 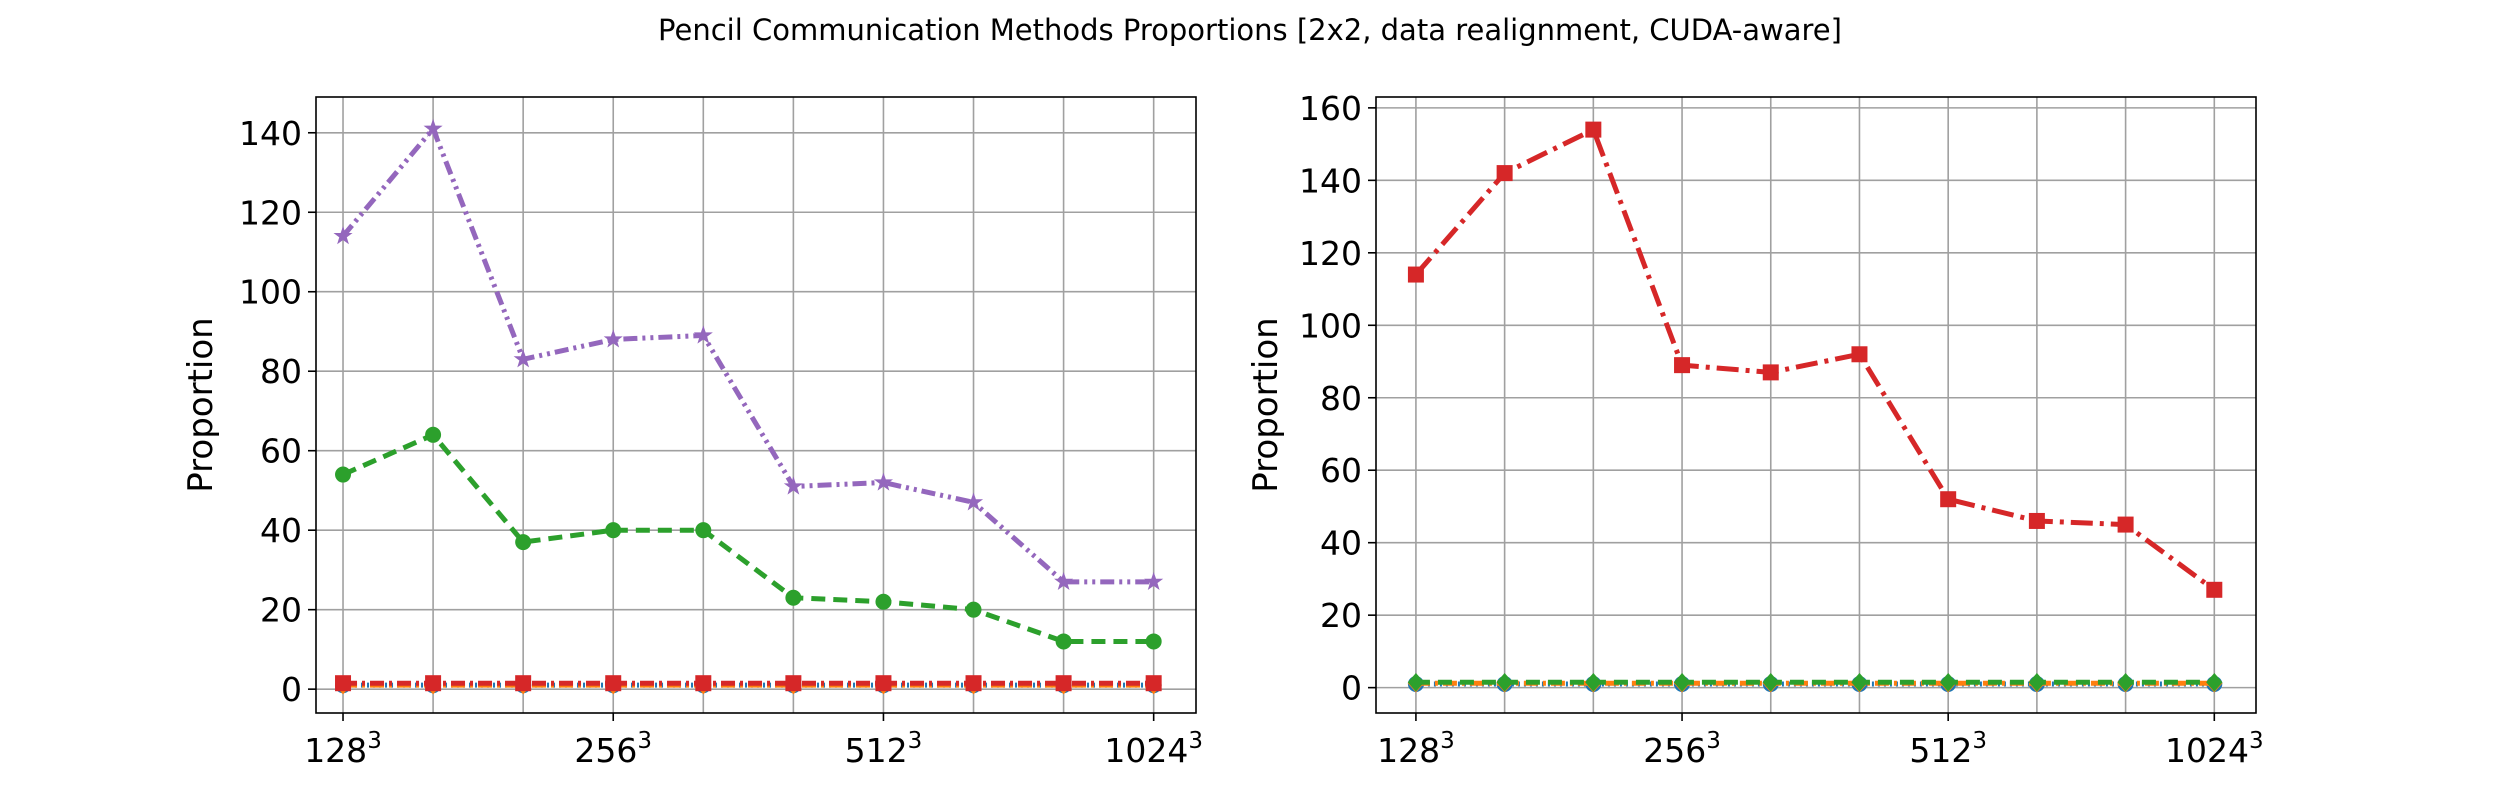 I want to click on x-tick-label: 2563, so click(x=613, y=749).